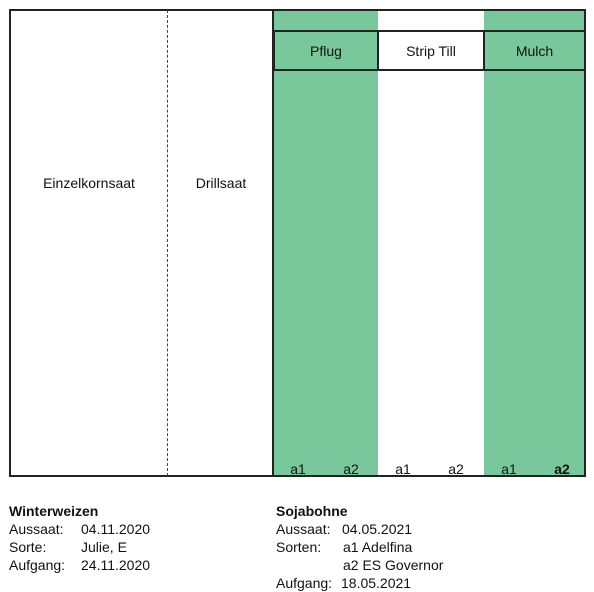 Image resolution: width=594 pixels, height=592 pixels. Describe the element at coordinates (134, 547) in the screenshot. I see `winterweizen-sorte-row: Sorte: Julie, E` at that location.